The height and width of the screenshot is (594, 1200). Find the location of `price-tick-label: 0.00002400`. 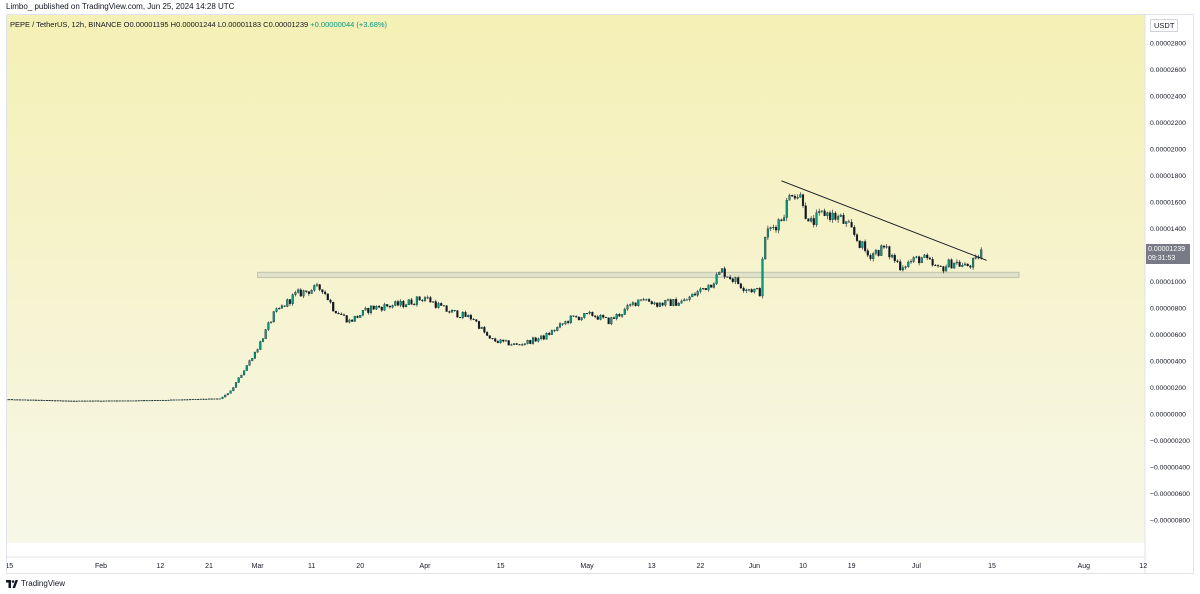

price-tick-label: 0.00002400 is located at coordinates (1168, 97).